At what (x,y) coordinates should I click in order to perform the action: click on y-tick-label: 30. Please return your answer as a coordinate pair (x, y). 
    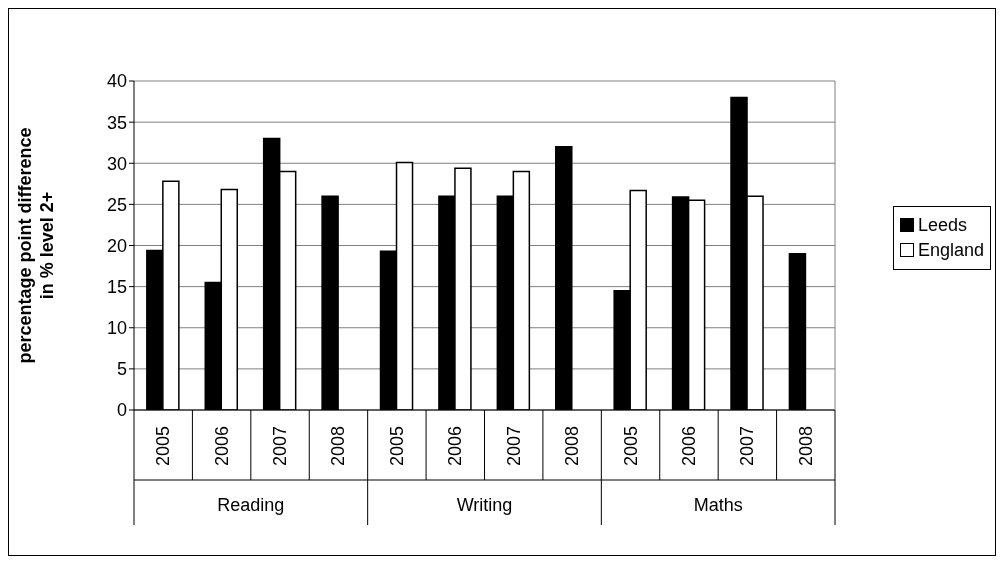
    Looking at the image, I should click on (116, 163).